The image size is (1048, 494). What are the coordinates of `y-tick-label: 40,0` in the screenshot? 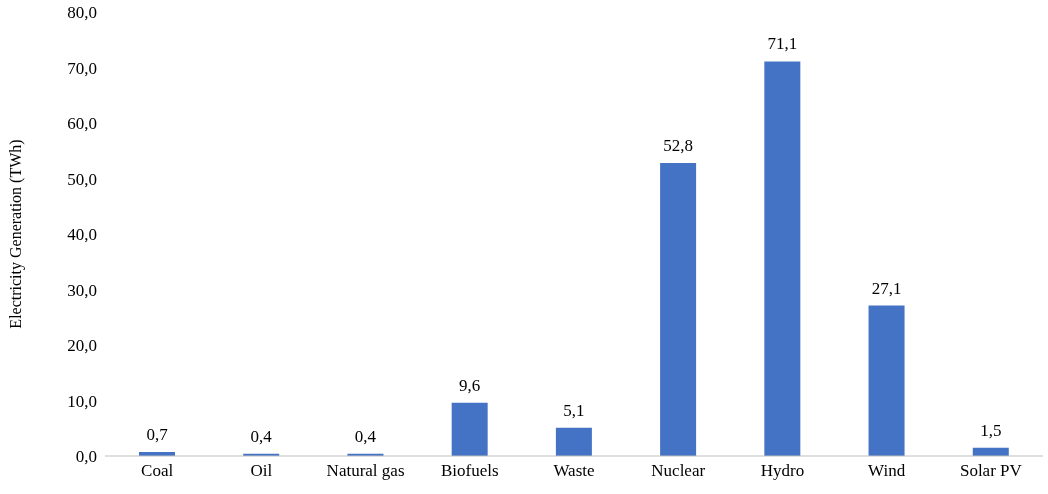 It's located at (82, 235).